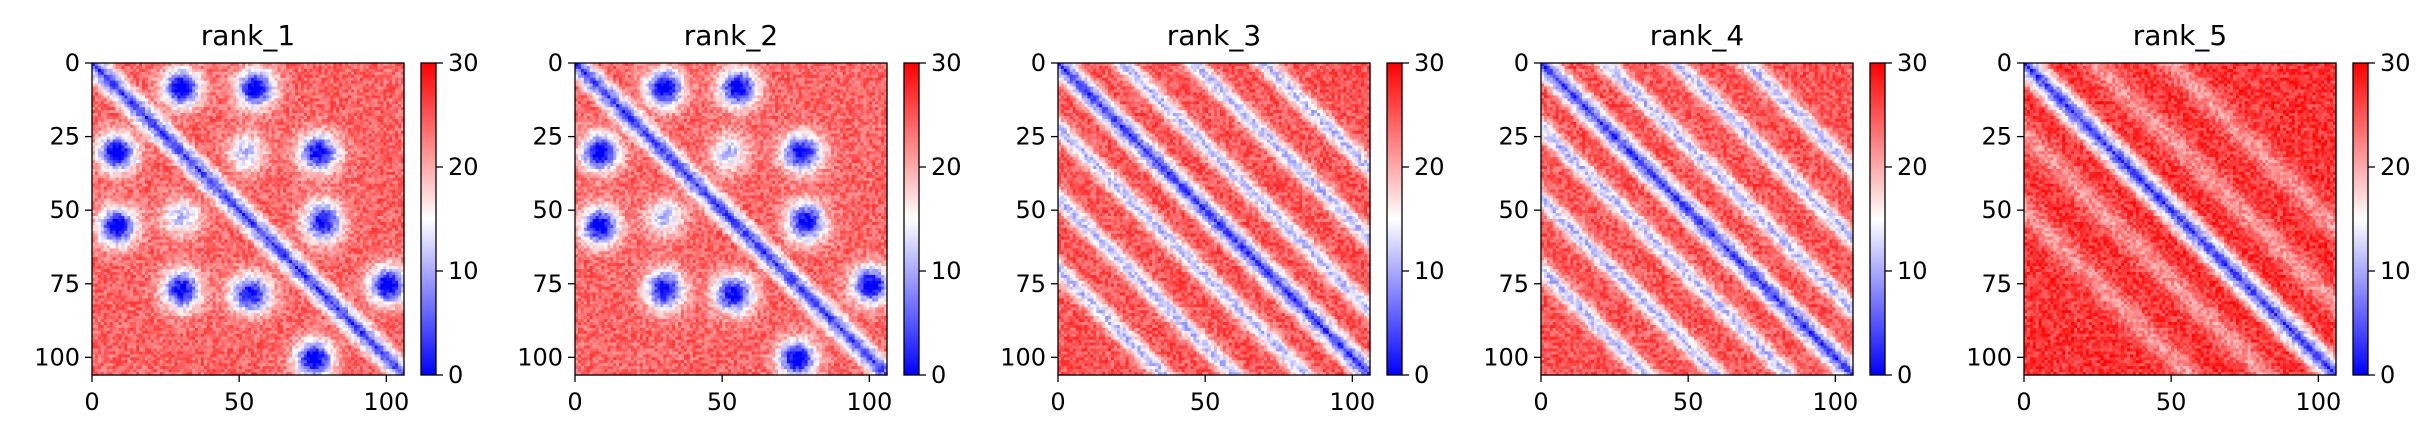 The height and width of the screenshot is (443, 2435). Describe the element at coordinates (2180, 35) in the screenshot. I see `panel-title: rank_5` at that location.